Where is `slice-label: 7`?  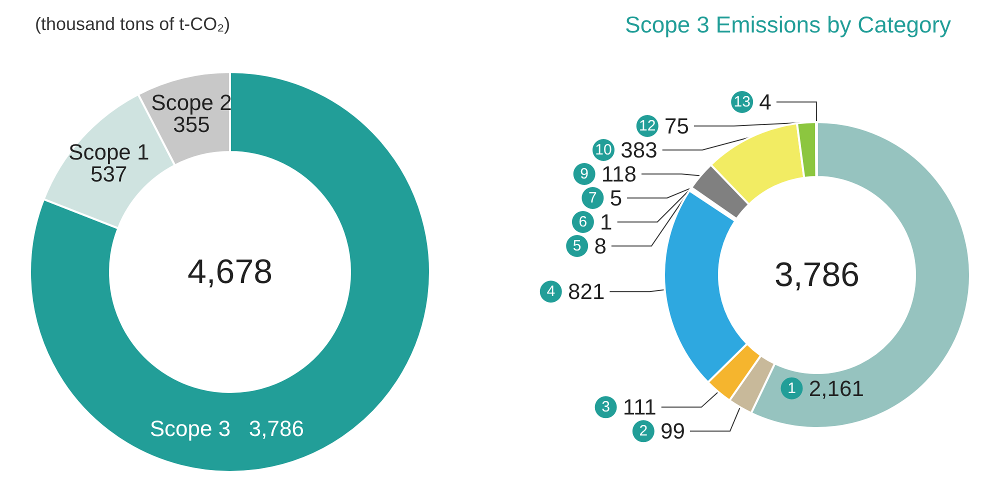 slice-label: 7 is located at coordinates (592, 198).